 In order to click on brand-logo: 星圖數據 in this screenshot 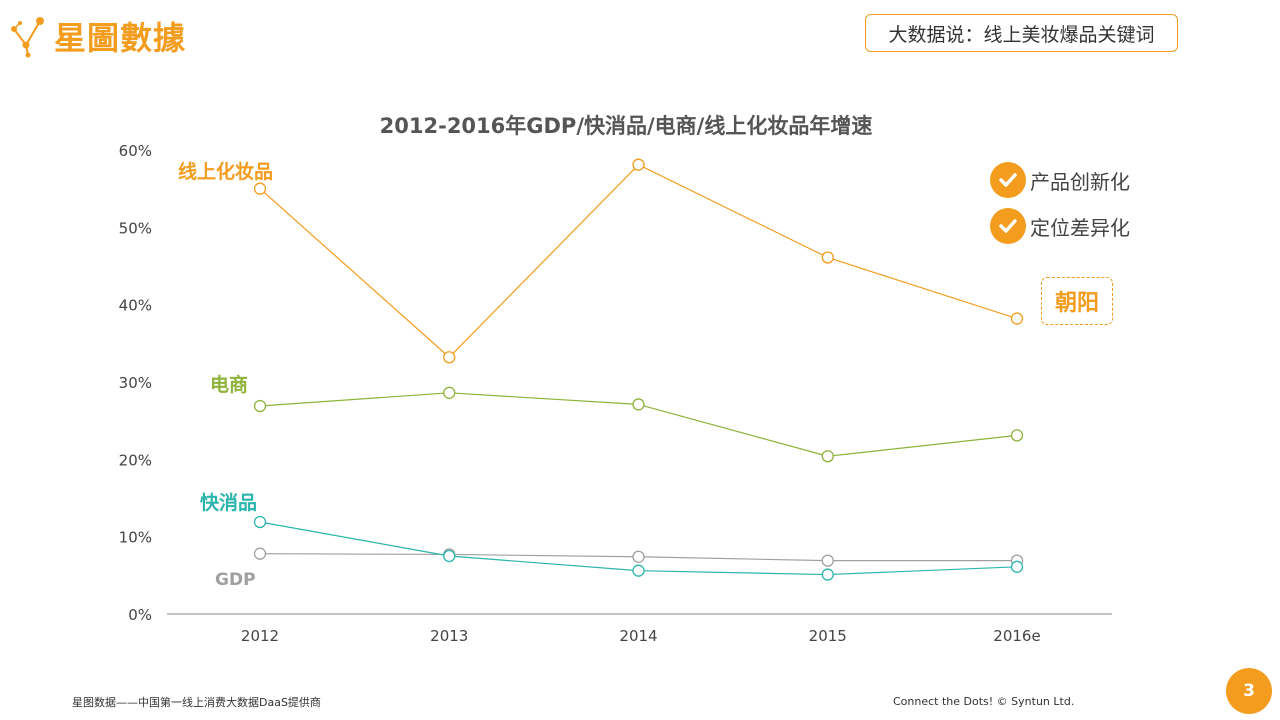, I will do `click(106, 36)`.